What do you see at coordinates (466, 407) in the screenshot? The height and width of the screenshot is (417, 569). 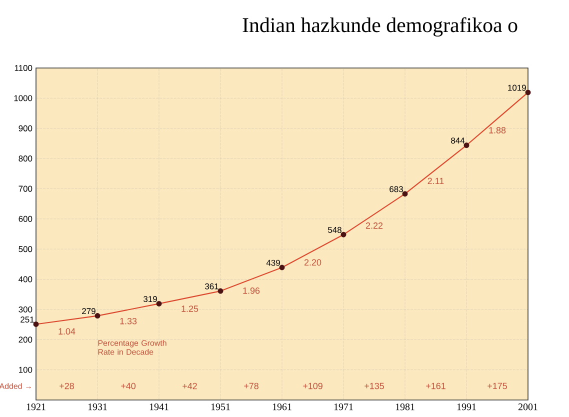 I see `x-tick-label: 1991` at bounding box center [466, 407].